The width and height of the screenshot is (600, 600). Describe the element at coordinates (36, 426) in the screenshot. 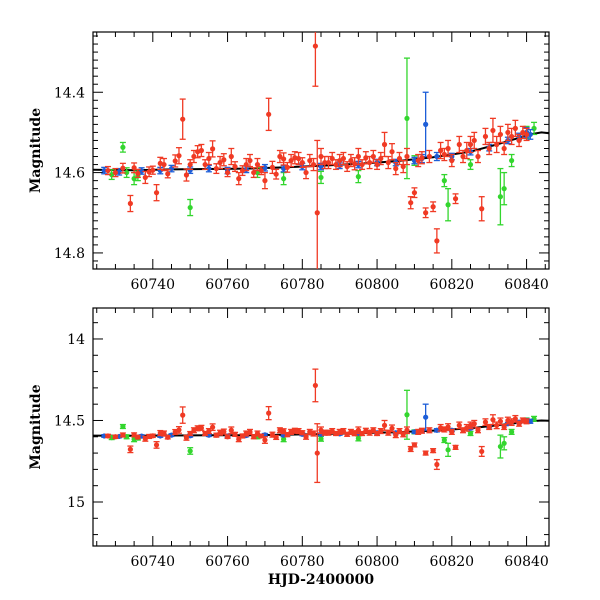

I see `y-axis-title: Magnitude` at that location.